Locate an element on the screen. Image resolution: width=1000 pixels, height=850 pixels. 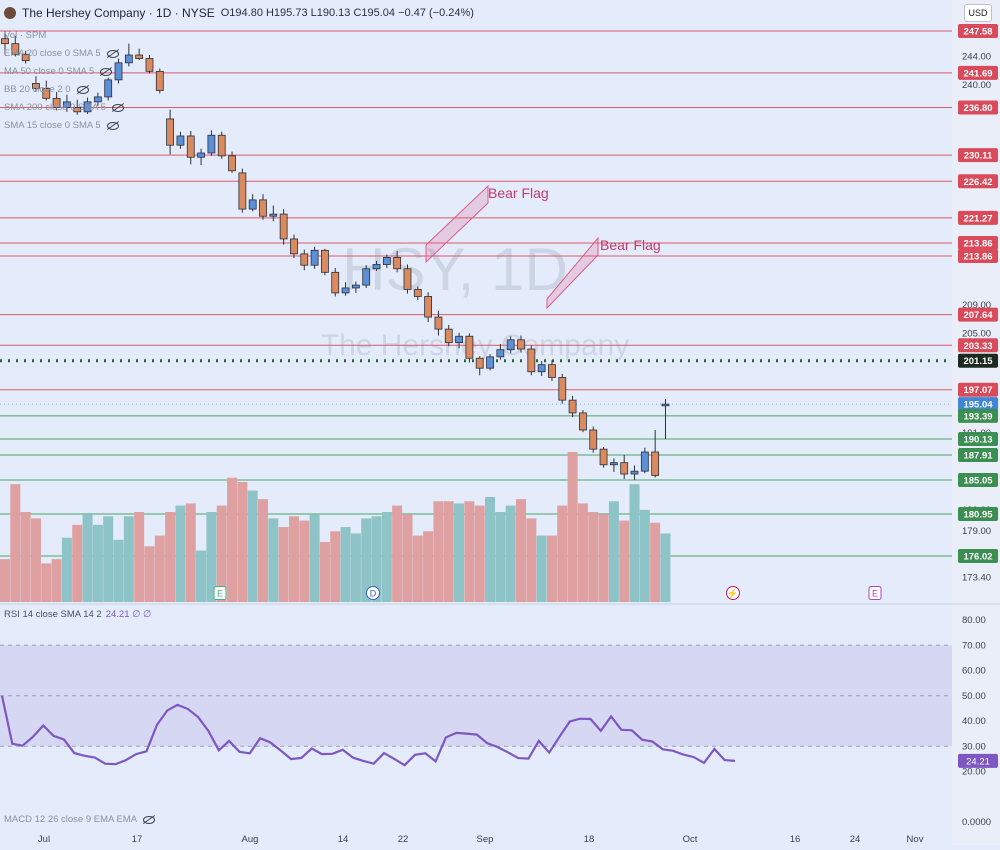
macd-label: MACD 12 26 close 9 EMA EMA is located at coordinates (71, 819).